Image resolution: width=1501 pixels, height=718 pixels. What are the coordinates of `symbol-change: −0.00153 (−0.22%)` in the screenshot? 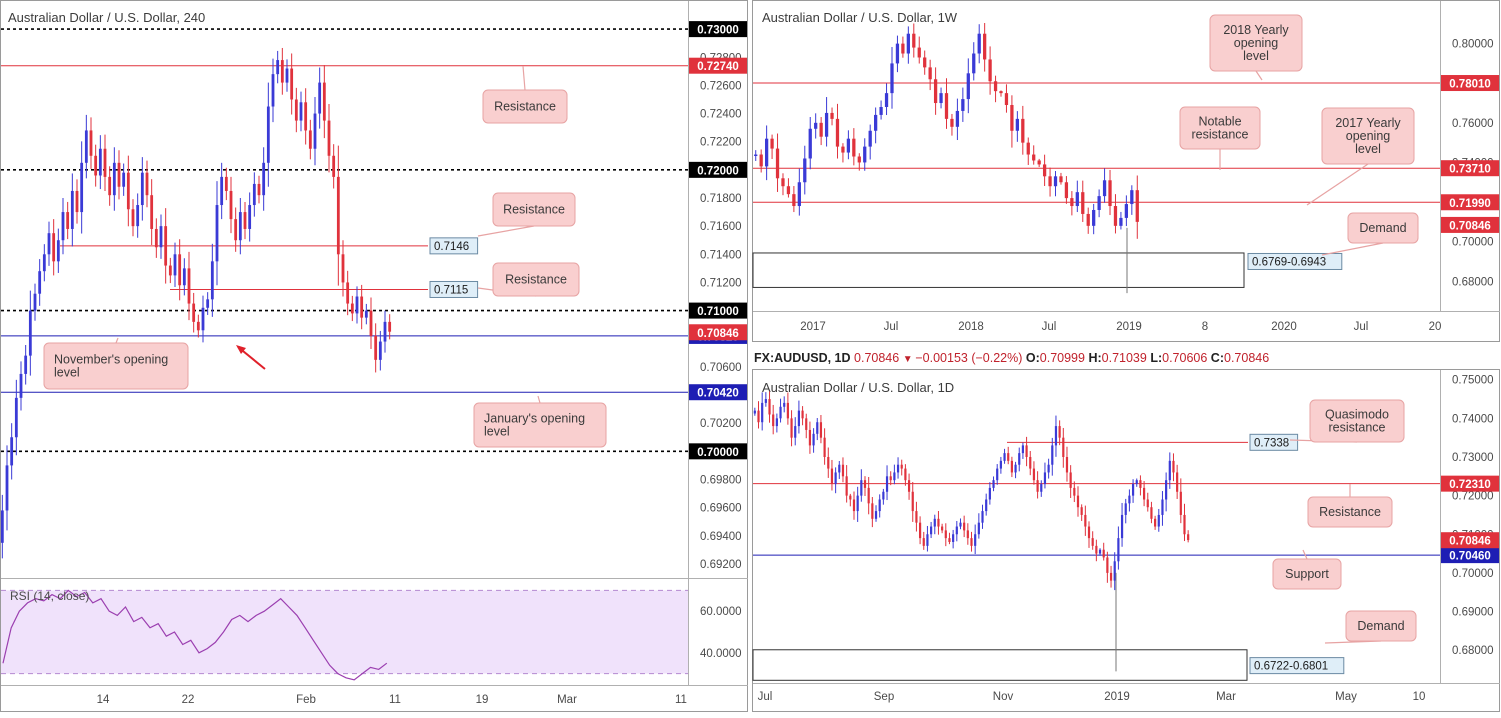 It's located at (970, 358).